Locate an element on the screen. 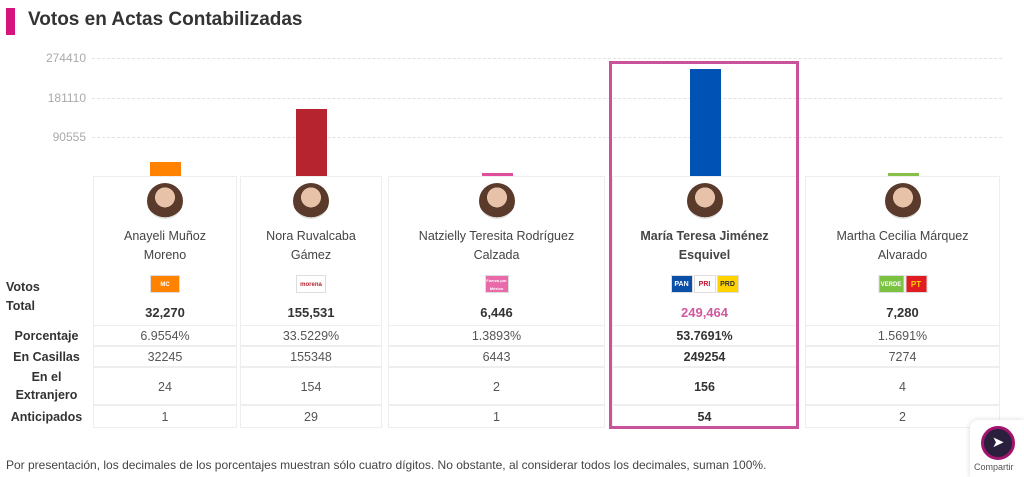  candidate-cell: Anayeli Muñoz Moreno MC 32,270 is located at coordinates (165, 251).